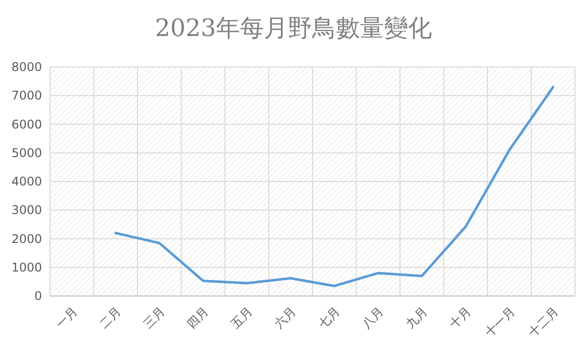  What do you see at coordinates (26, 124) in the screenshot?
I see `y-tick-label: 6000` at bounding box center [26, 124].